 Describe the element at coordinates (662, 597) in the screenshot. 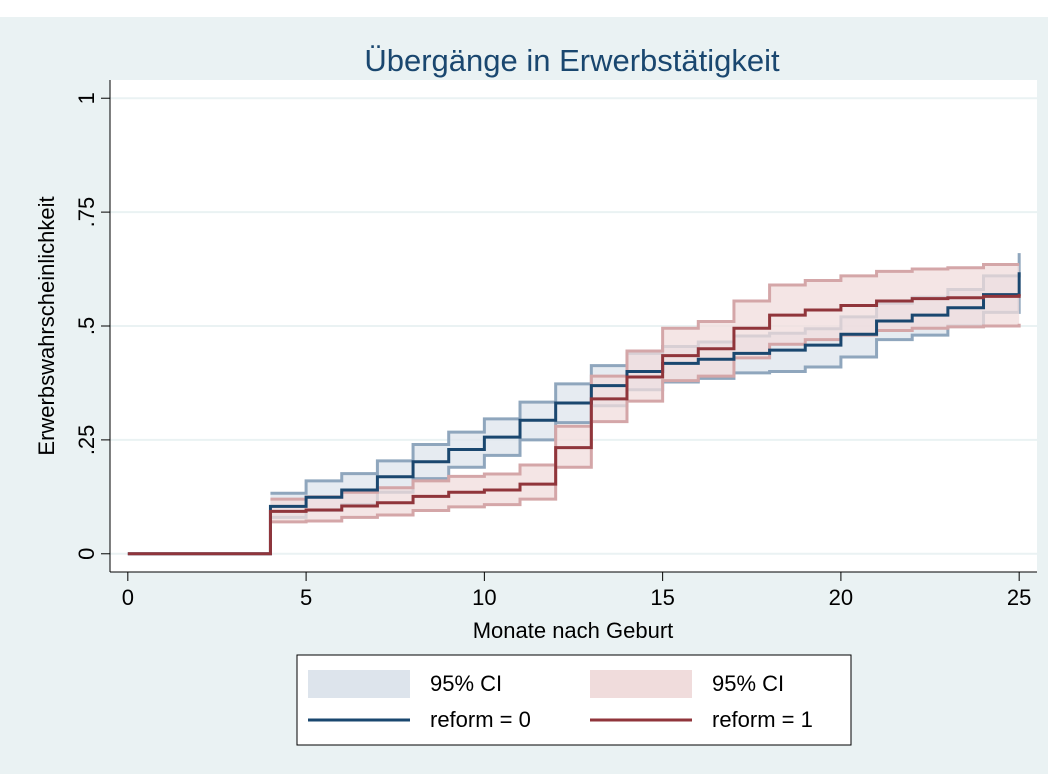

I see `x-tick-label: 15` at that location.